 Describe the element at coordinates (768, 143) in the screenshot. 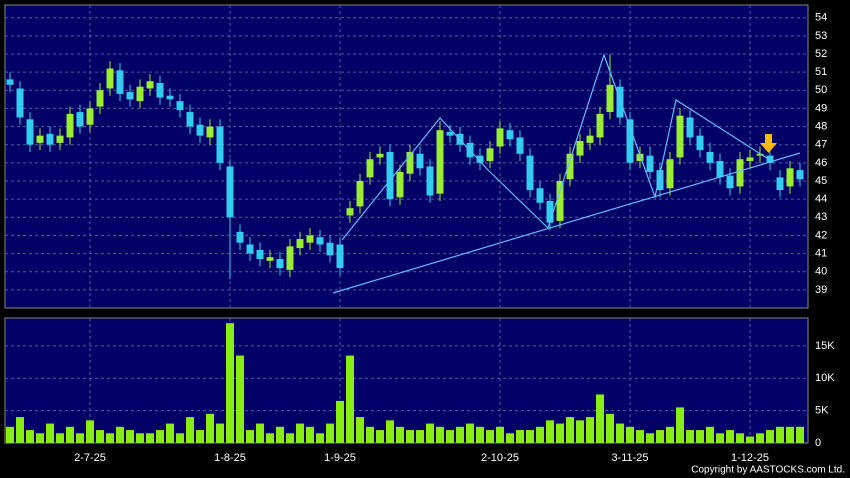

I see `arrow-marker` at that location.